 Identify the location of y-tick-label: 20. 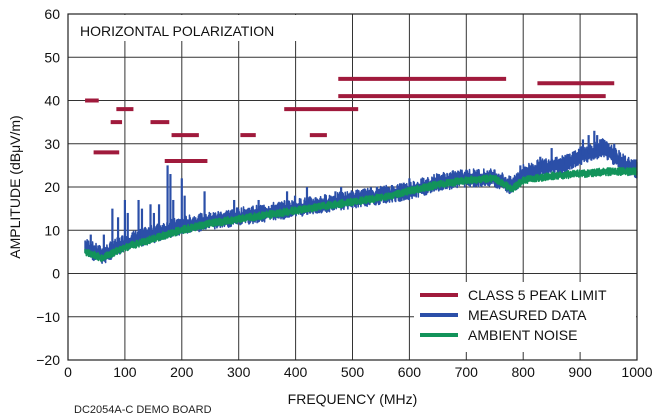
(52, 187).